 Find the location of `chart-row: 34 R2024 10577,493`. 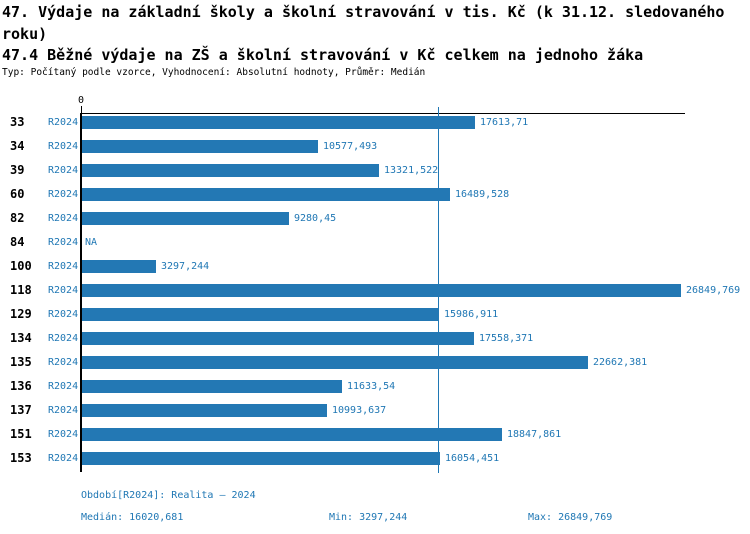

chart-row: 34 R2024 10577,493 is located at coordinates (375, 146).